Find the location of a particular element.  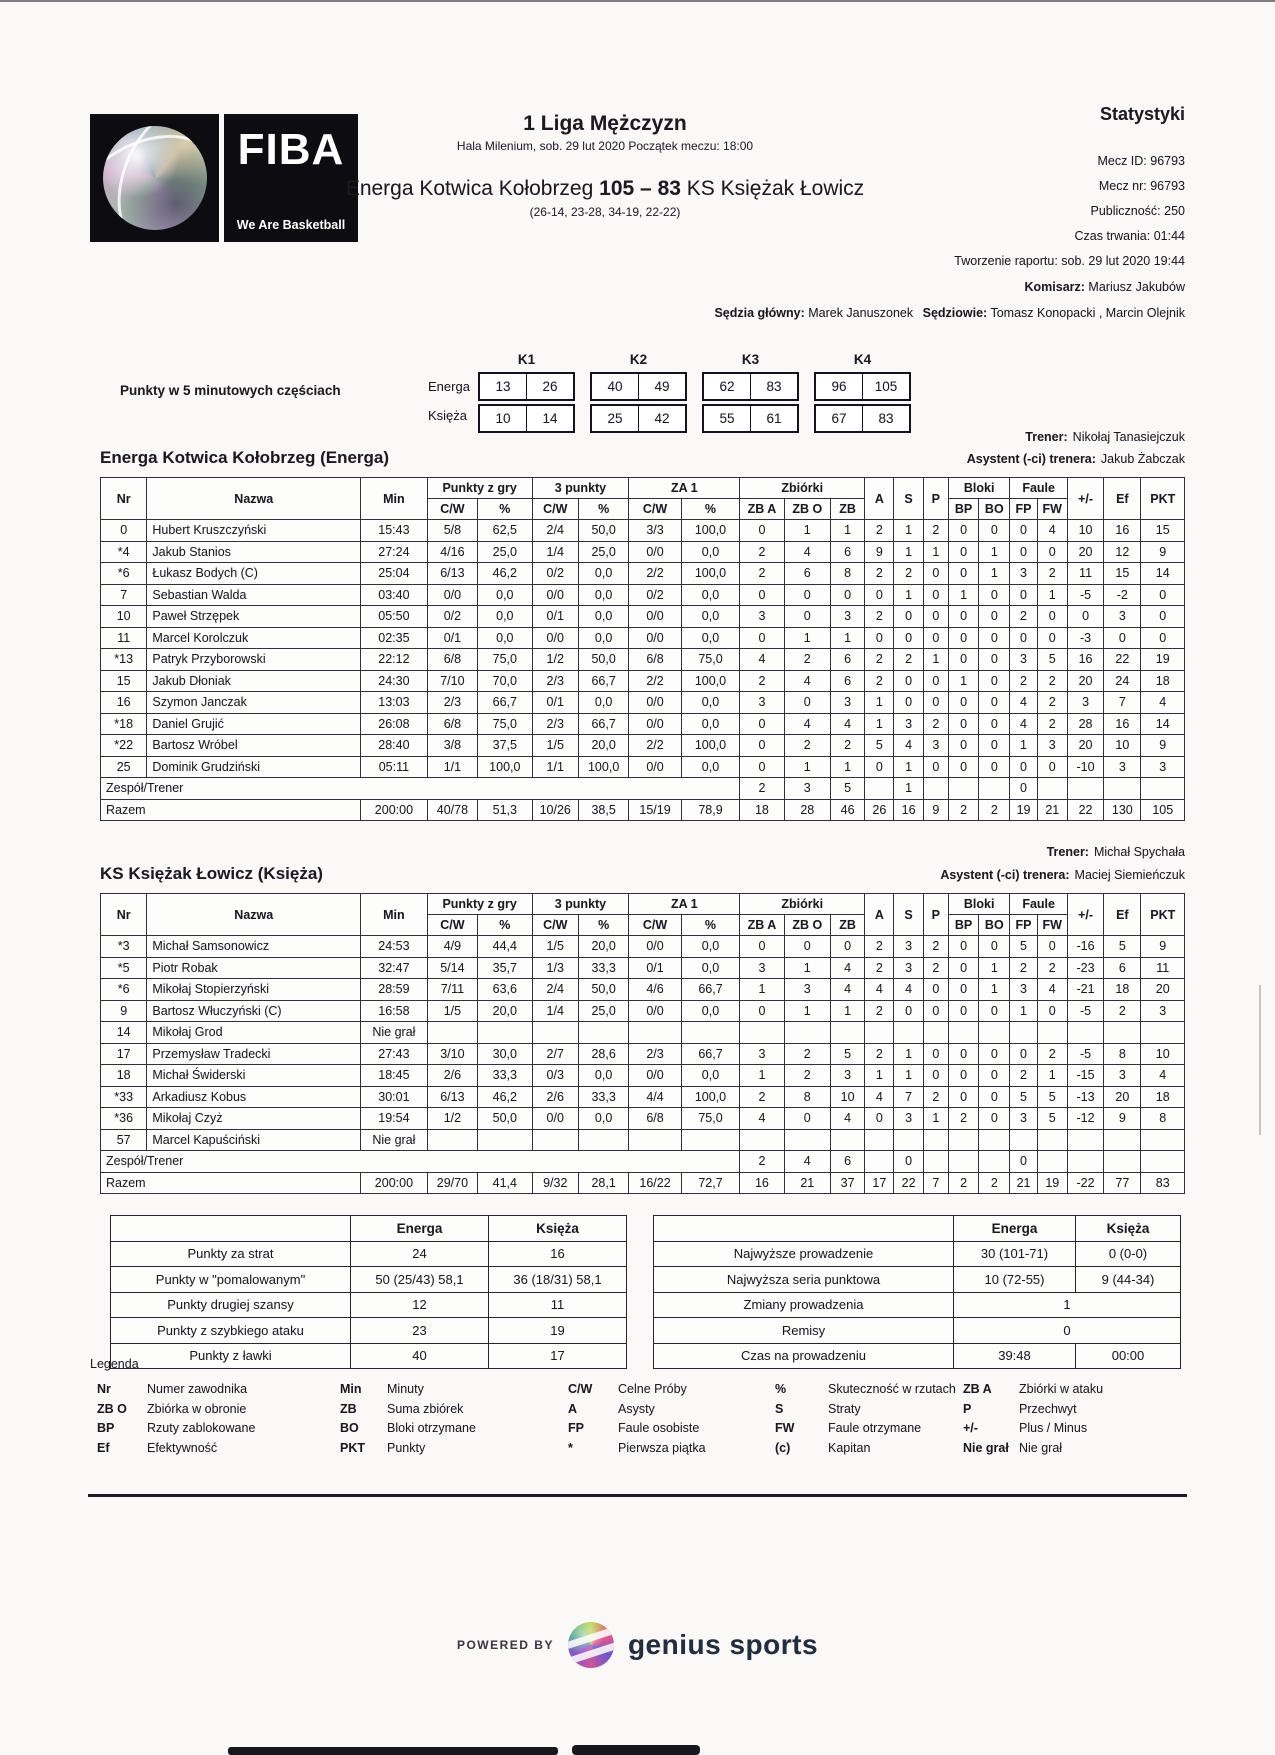

legend-description: Plus / Minus is located at coordinates (1053, 1428).